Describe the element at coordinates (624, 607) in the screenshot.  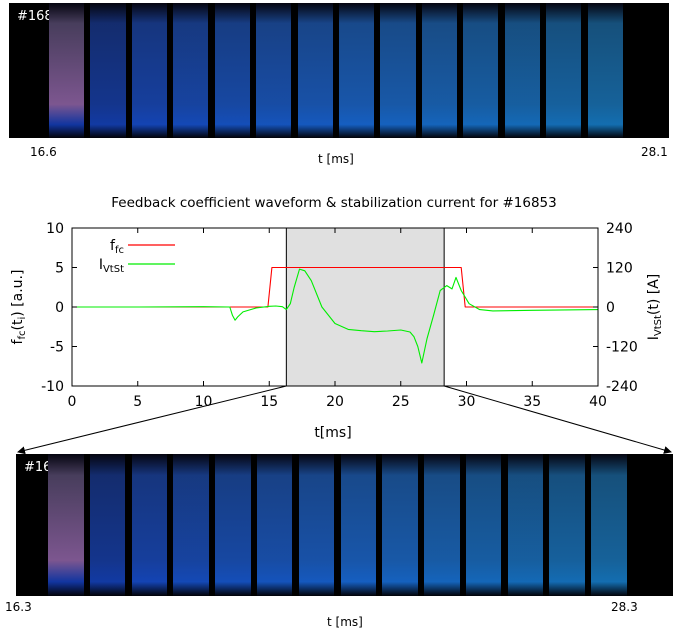
I see `bottom-strip-end-time: 28.3` at that location.